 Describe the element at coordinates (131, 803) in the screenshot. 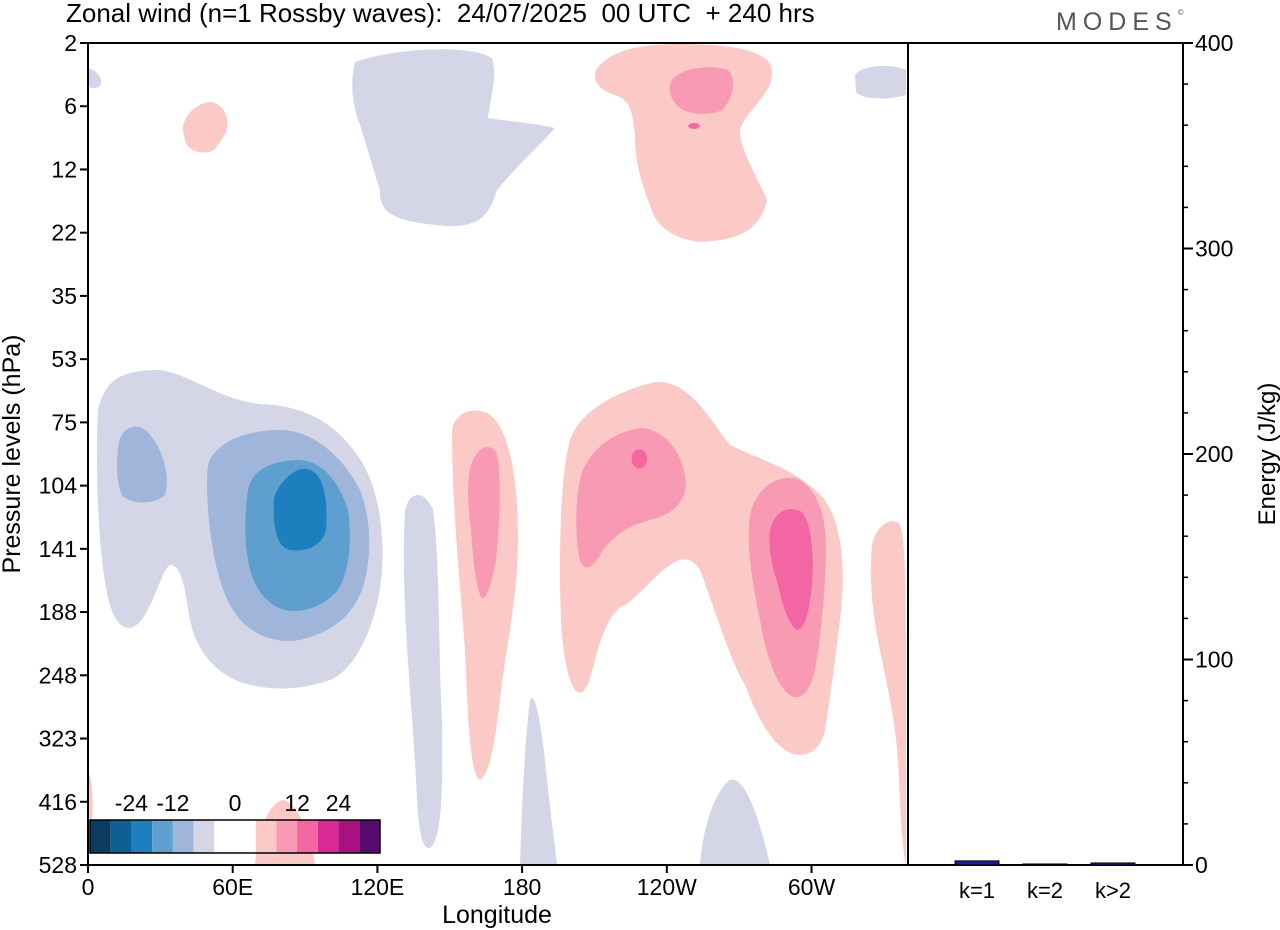

I see `colorbar-label: -24` at that location.